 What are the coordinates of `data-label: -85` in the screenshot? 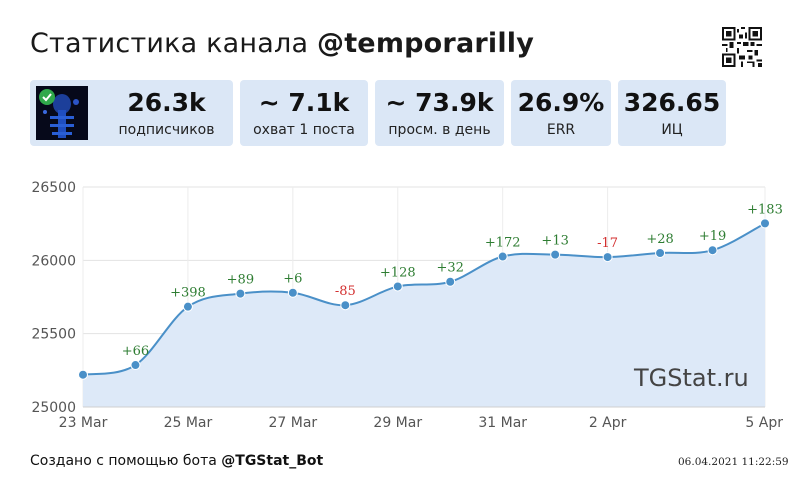 It's located at (345, 291).